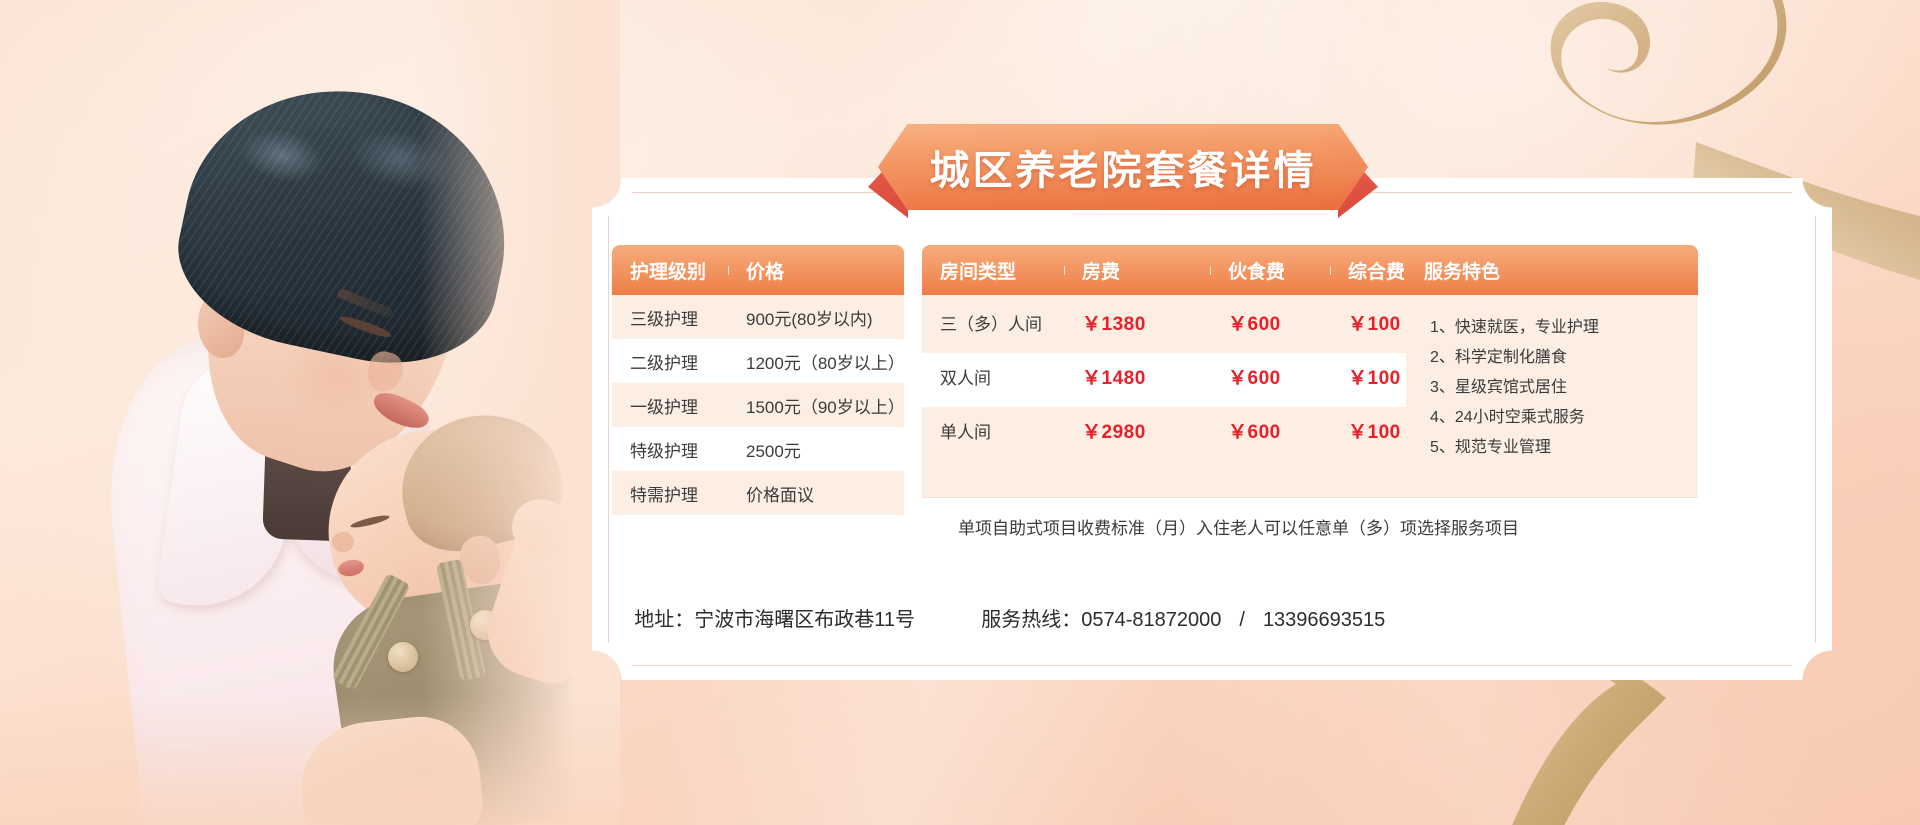  I want to click on room-type: 单人间, so click(965, 432).